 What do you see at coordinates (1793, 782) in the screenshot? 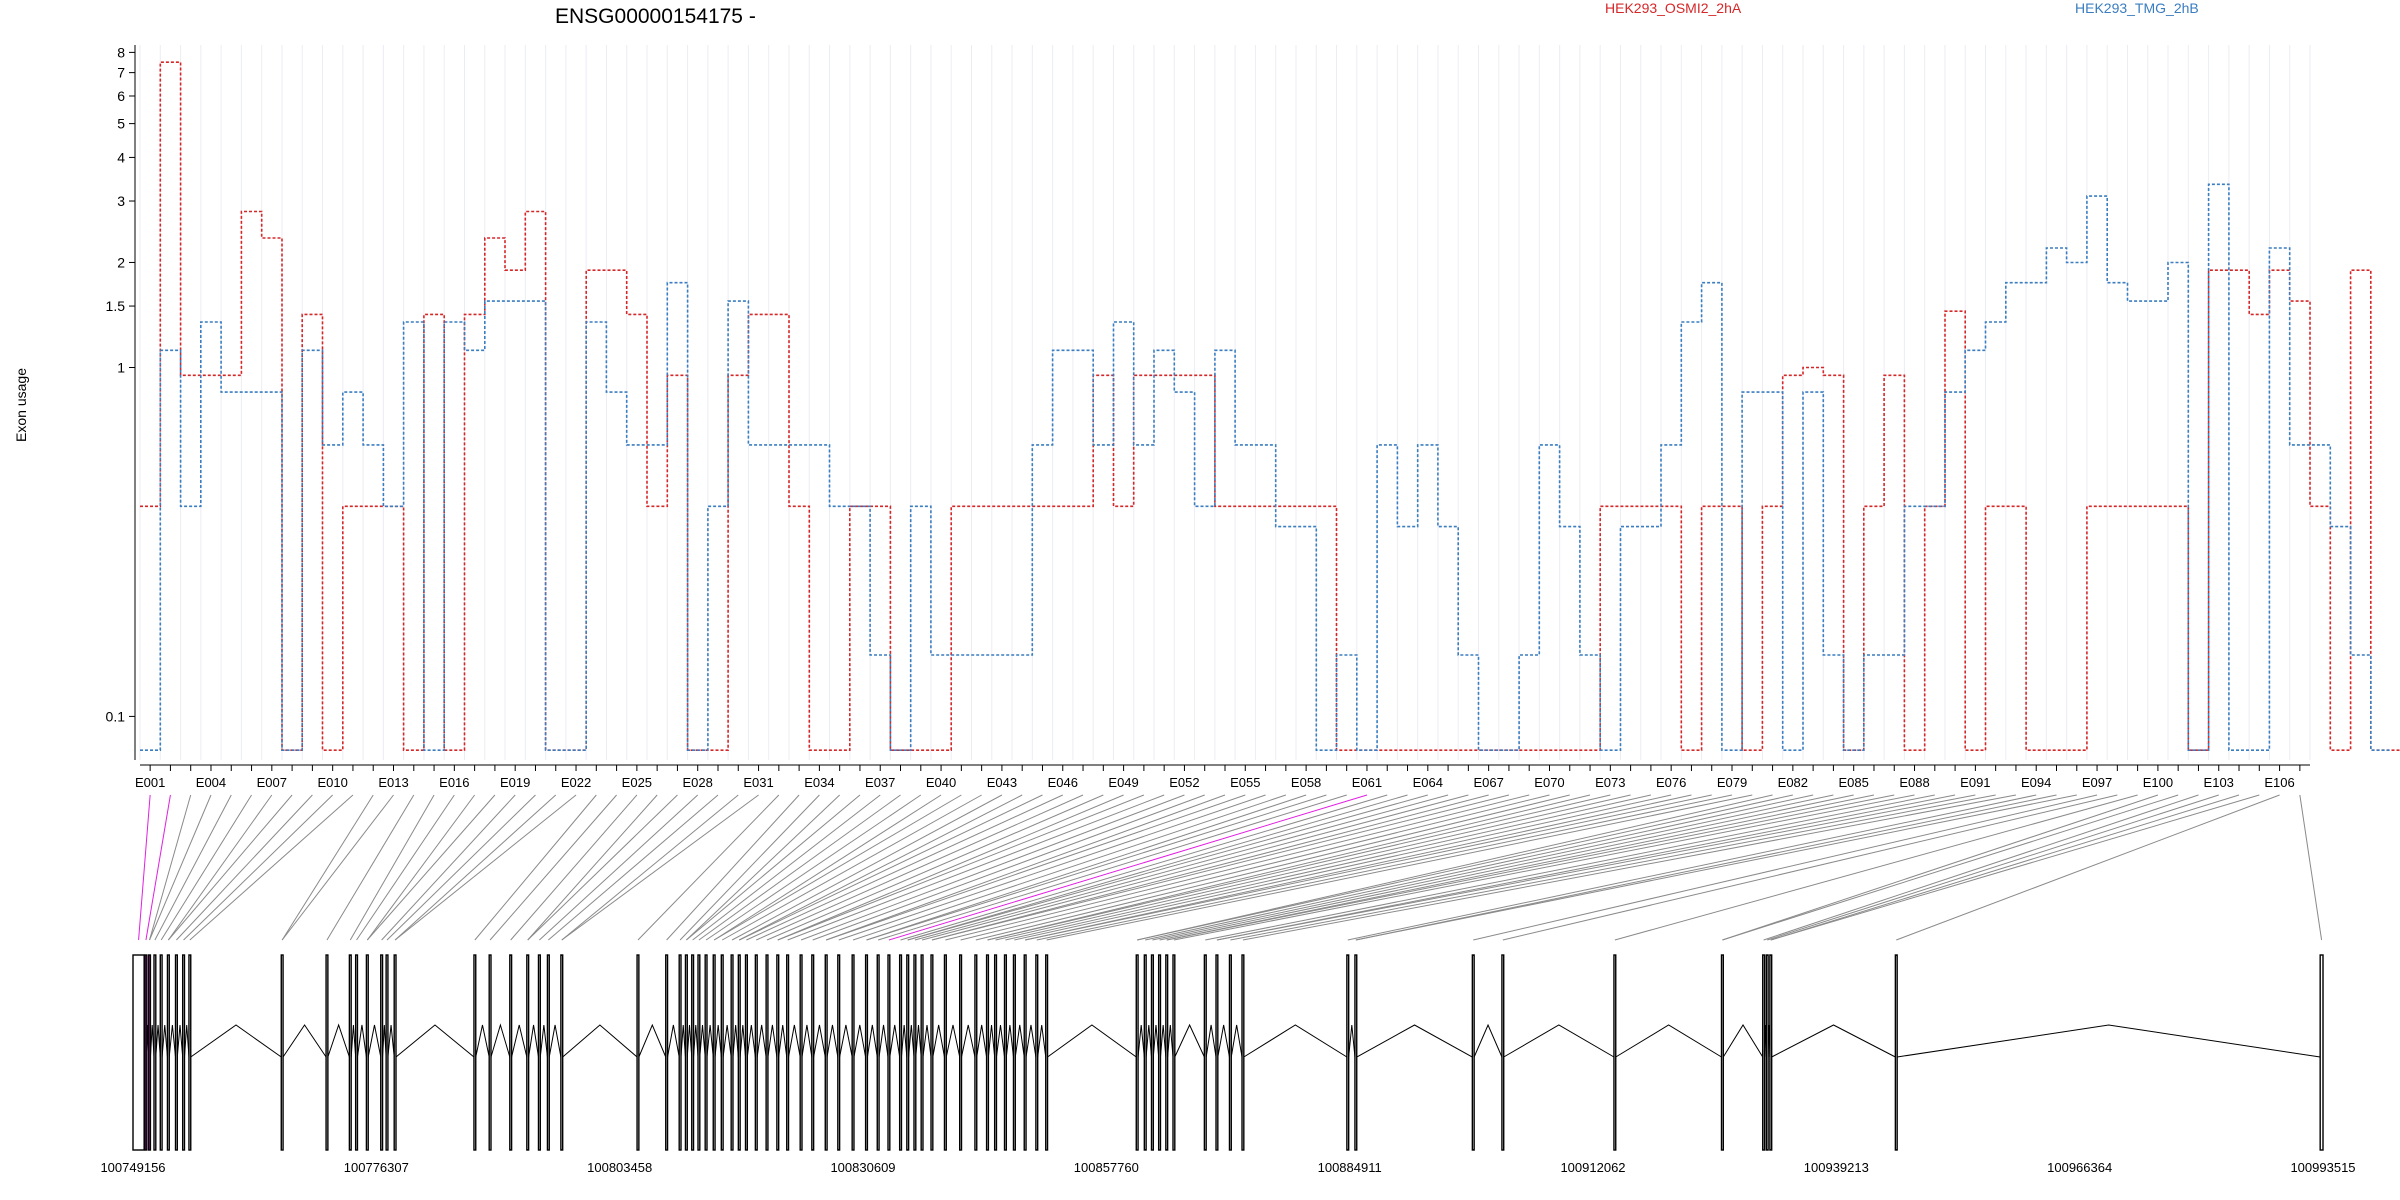
I see `exon-tick-label: E082` at bounding box center [1793, 782].